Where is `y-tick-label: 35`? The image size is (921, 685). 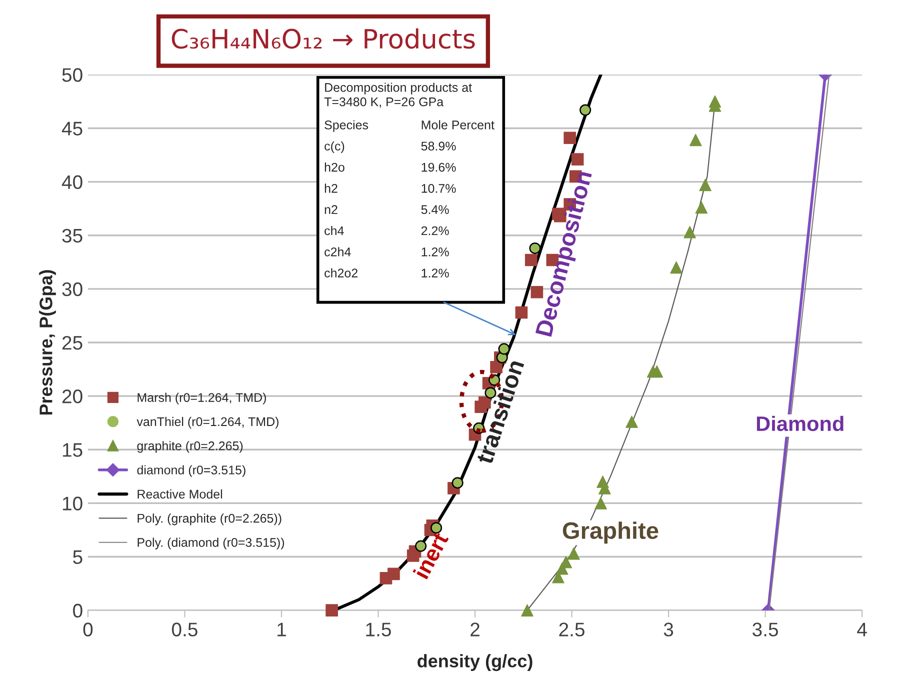
y-tick-label: 35 is located at coordinates (72, 235).